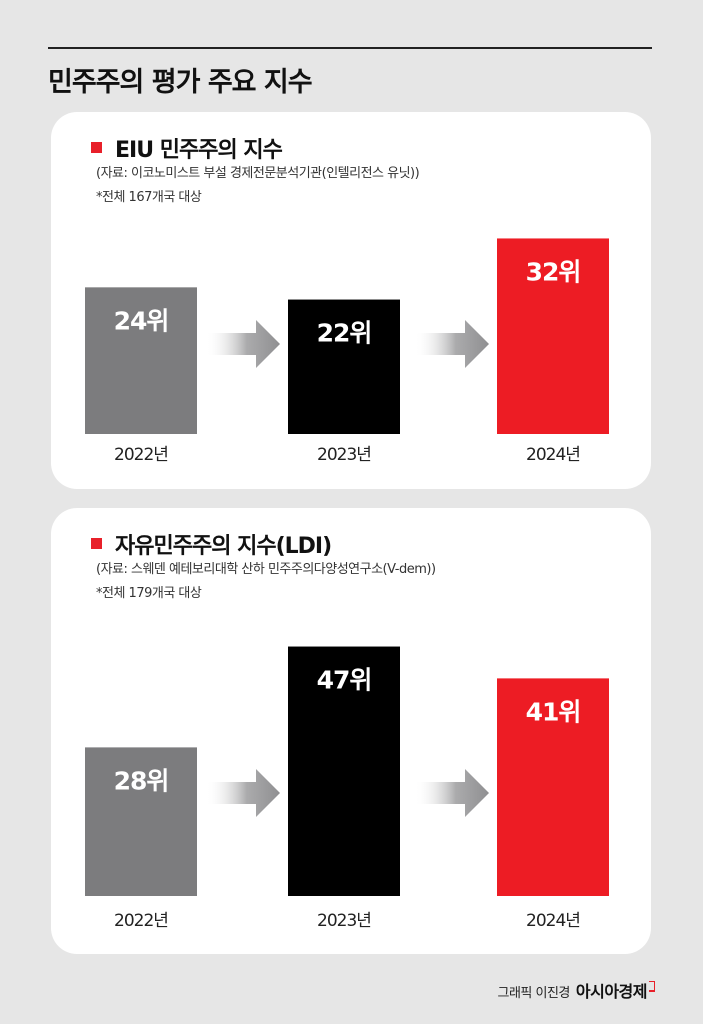 The image size is (703, 1024). What do you see at coordinates (141, 320) in the screenshot?
I see `bar-value-label: 24위` at bounding box center [141, 320].